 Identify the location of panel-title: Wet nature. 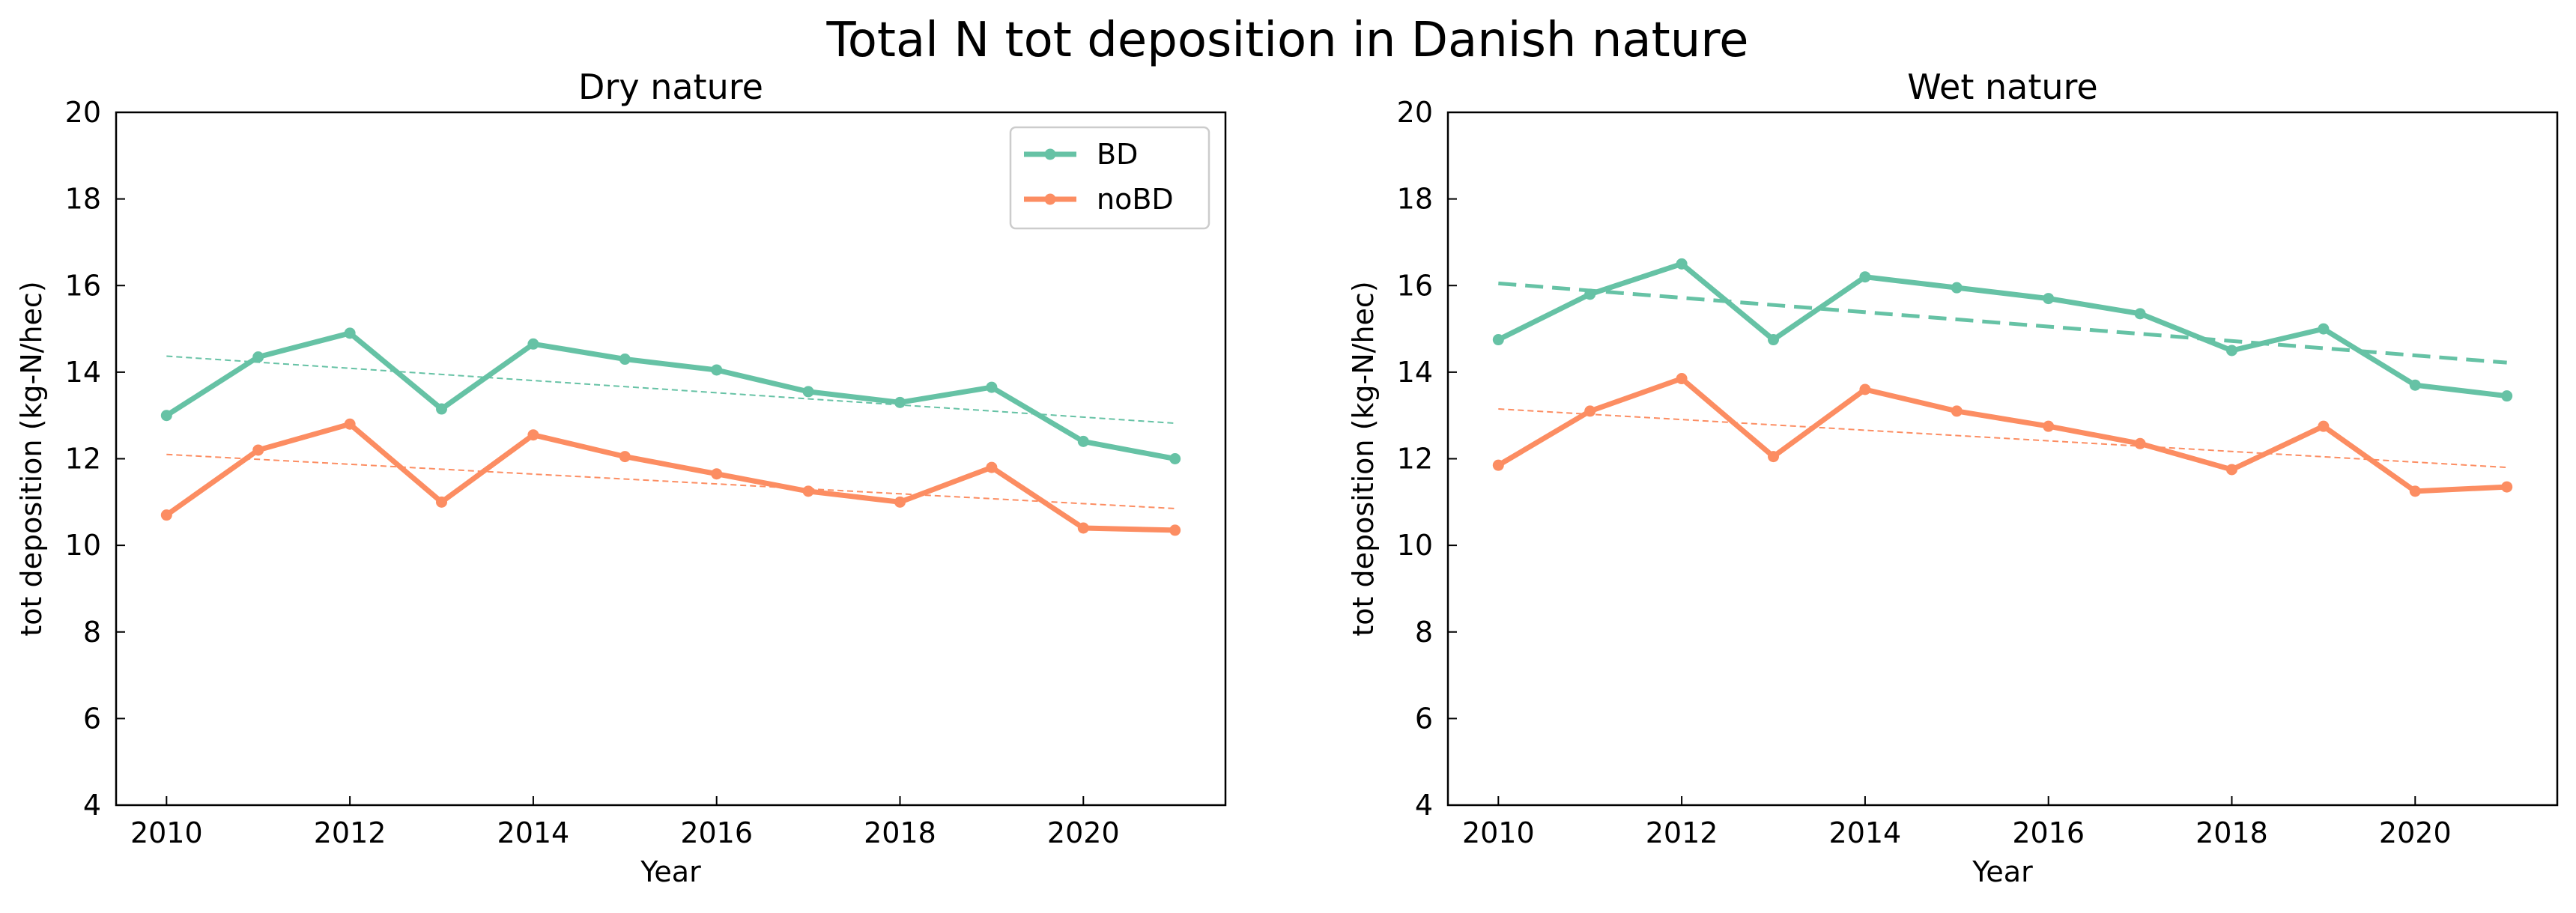
(2002, 87).